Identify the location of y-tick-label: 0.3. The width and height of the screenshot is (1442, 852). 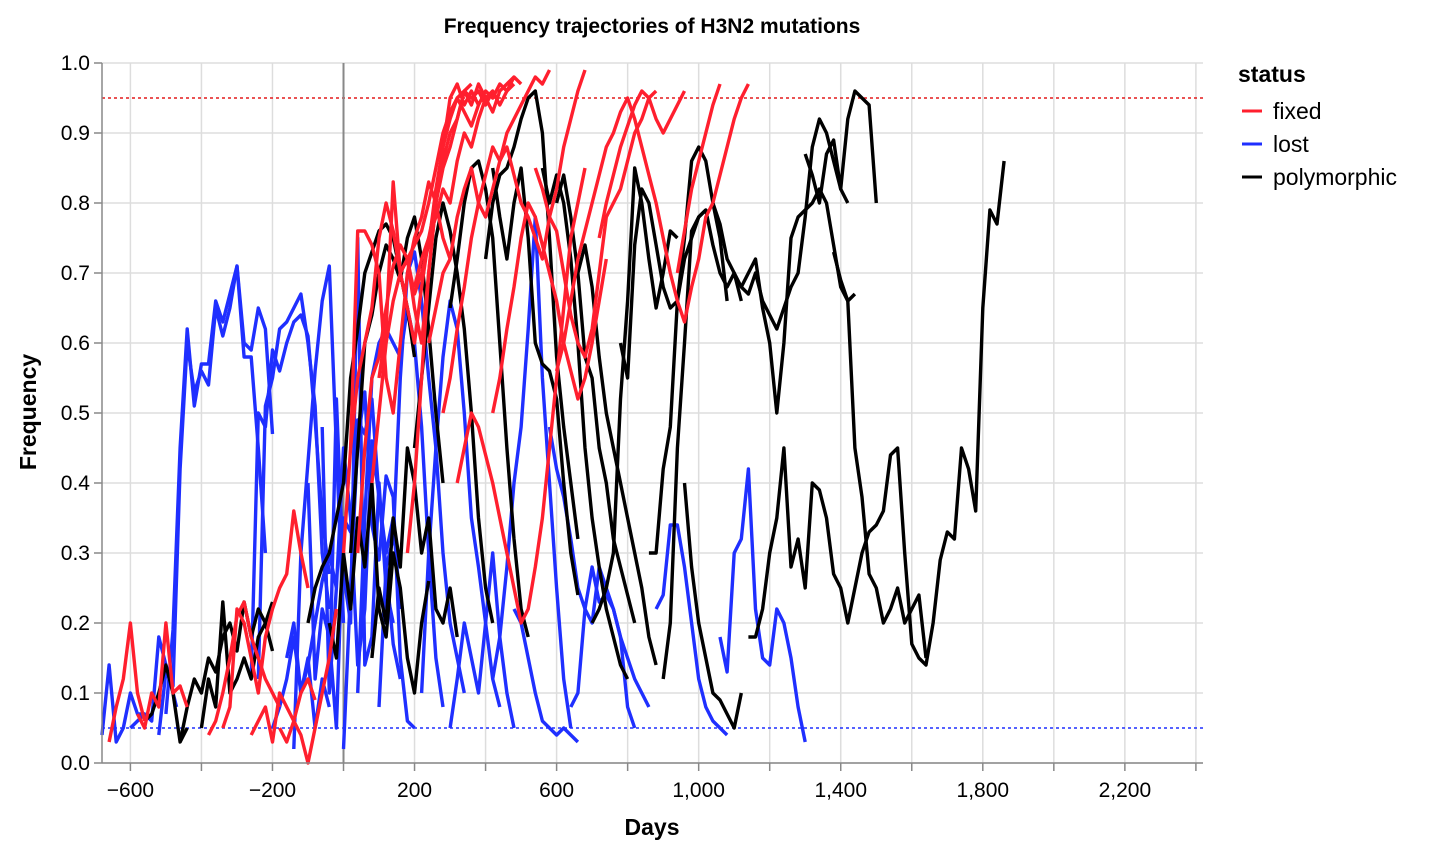
(75, 553).